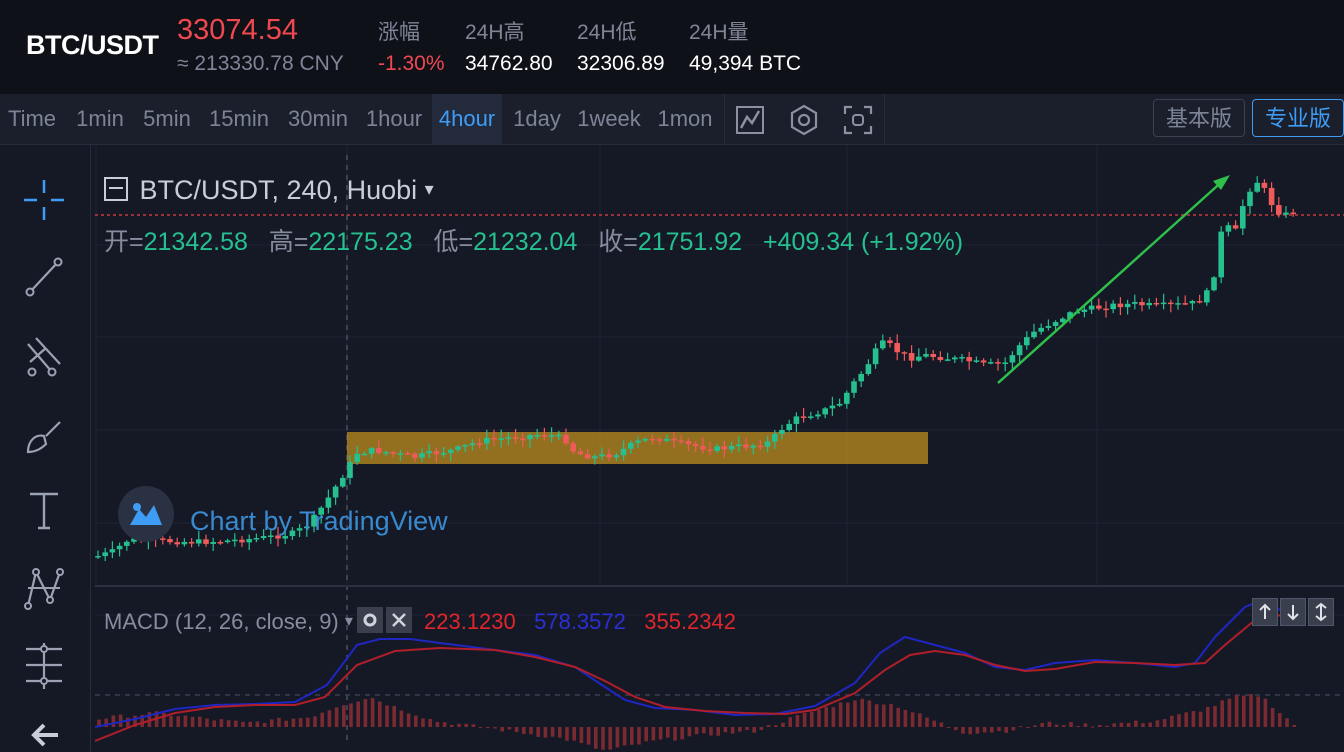 The height and width of the screenshot is (752, 1344). I want to click on macd-value-1: 223.1230, so click(470, 621).